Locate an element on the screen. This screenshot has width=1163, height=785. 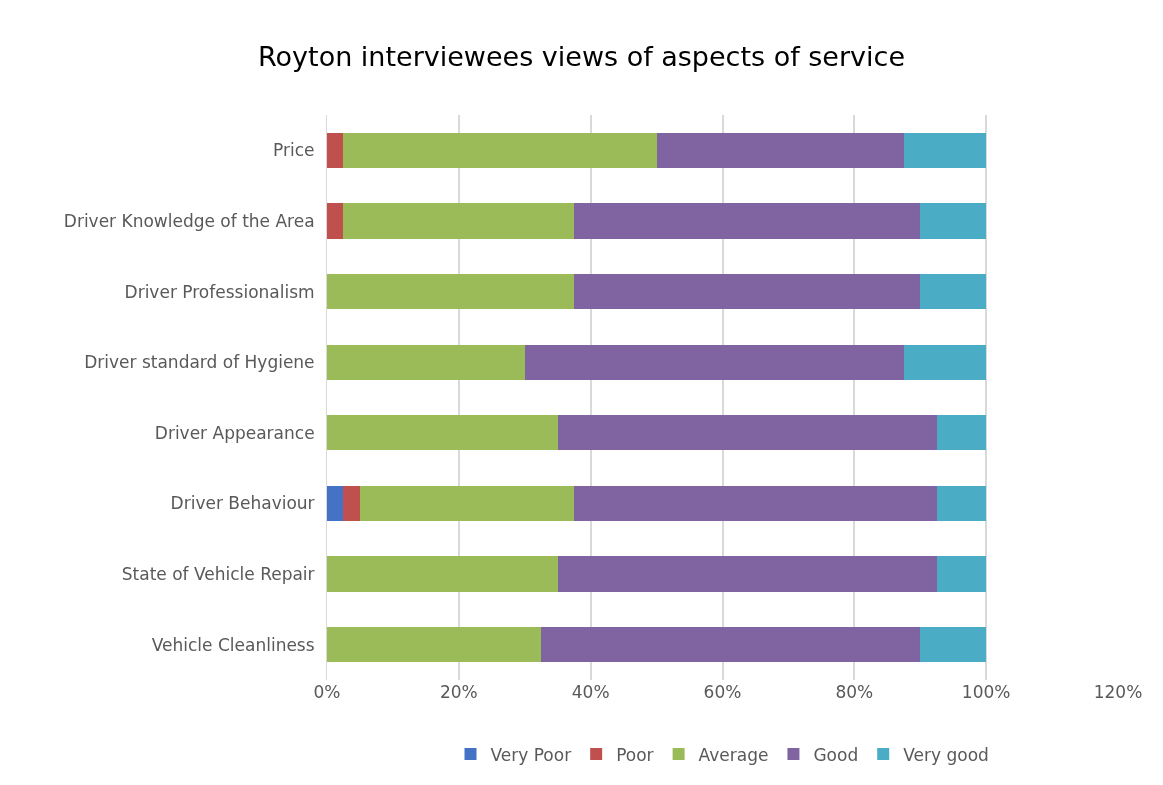
y-tick-label: Vehicle Cleanliness is located at coordinates (233, 644).